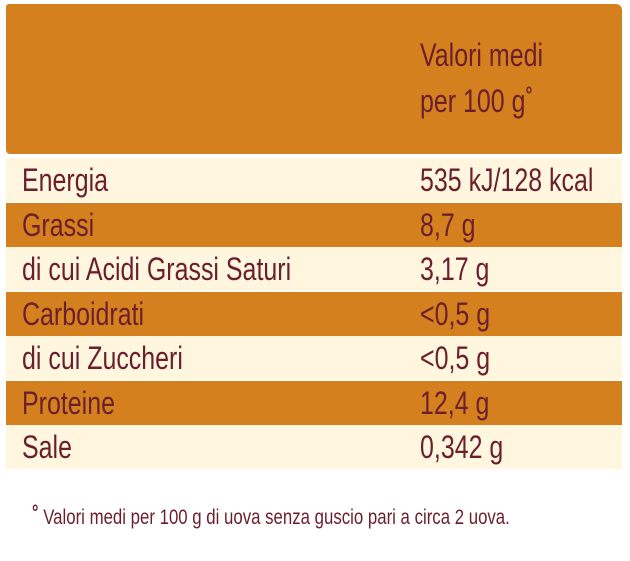  What do you see at coordinates (314, 447) in the screenshot?
I see `table-row: Sale 0,342 g` at bounding box center [314, 447].